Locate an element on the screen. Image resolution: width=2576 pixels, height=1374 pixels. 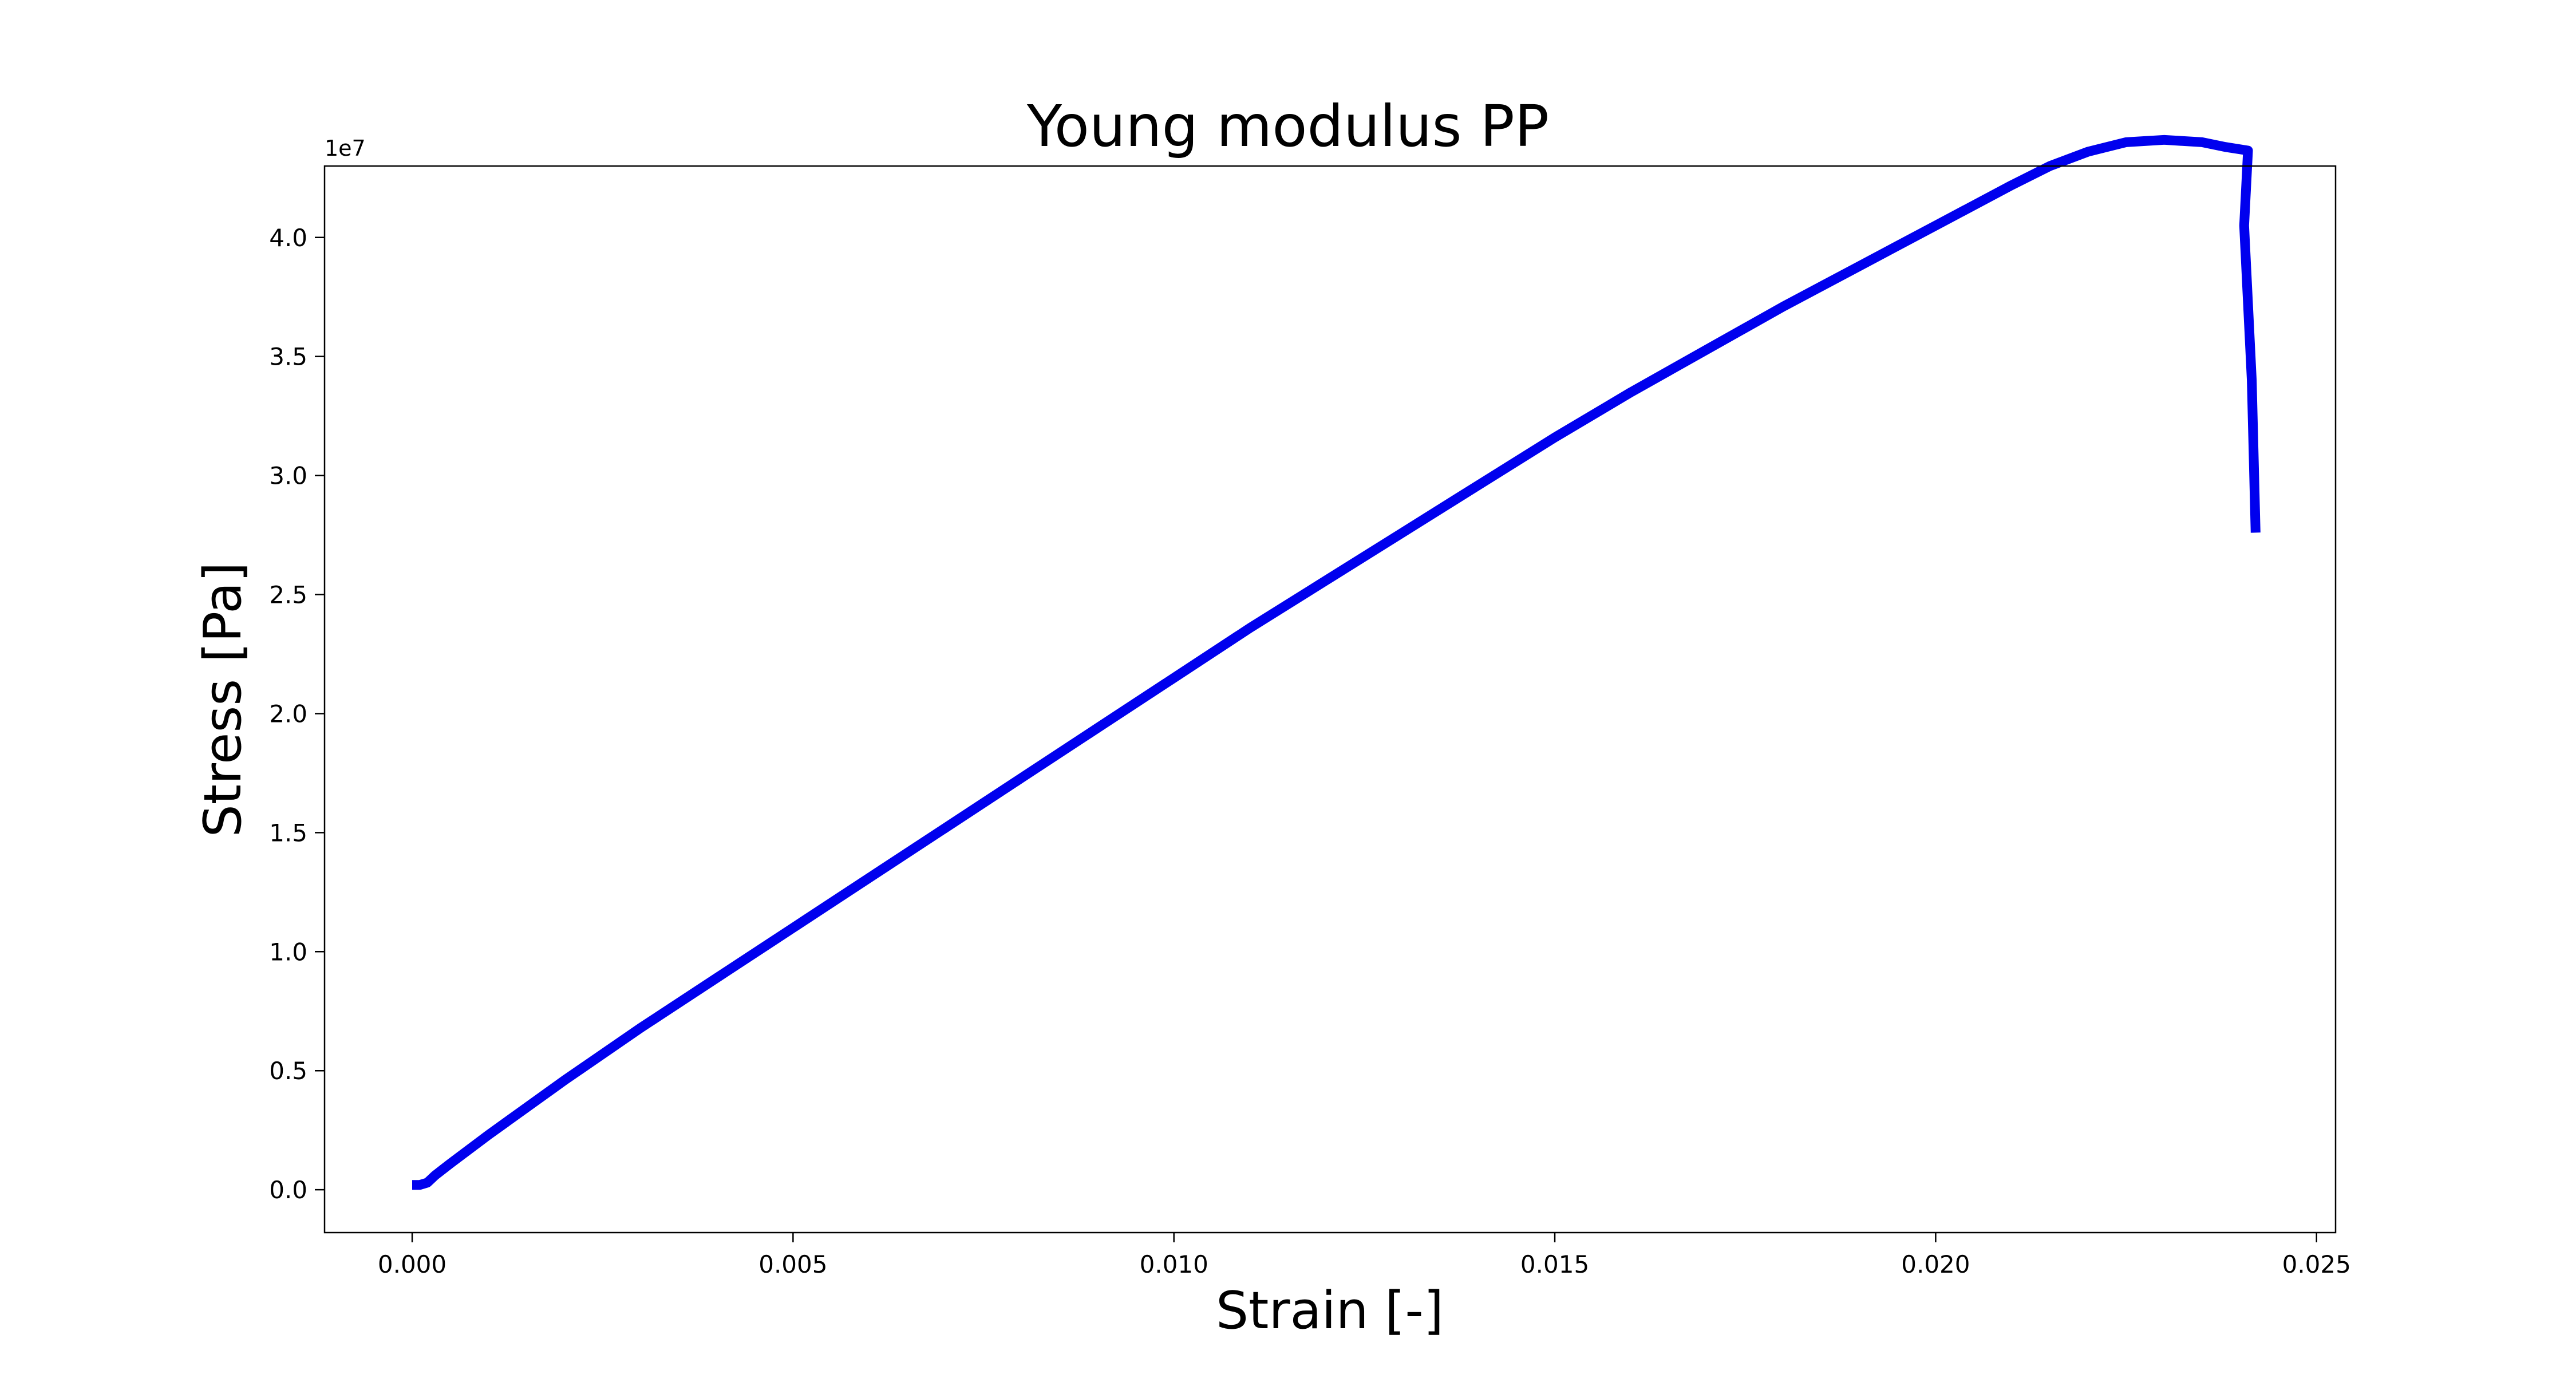
y-tick-label: 2.5 is located at coordinates (288, 595).